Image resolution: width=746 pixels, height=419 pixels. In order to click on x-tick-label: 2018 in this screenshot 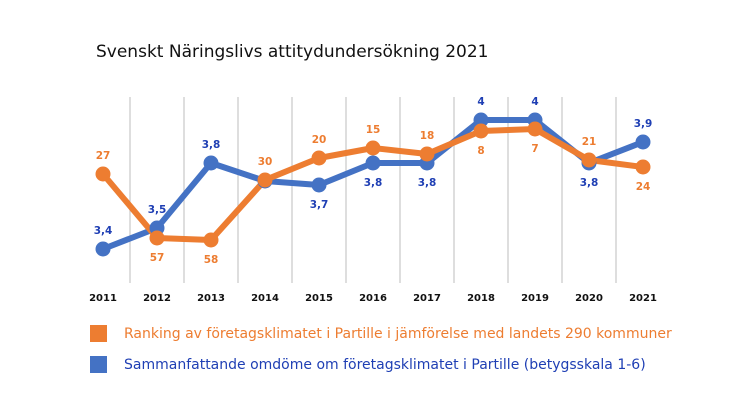, I will do `click(481, 298)`.